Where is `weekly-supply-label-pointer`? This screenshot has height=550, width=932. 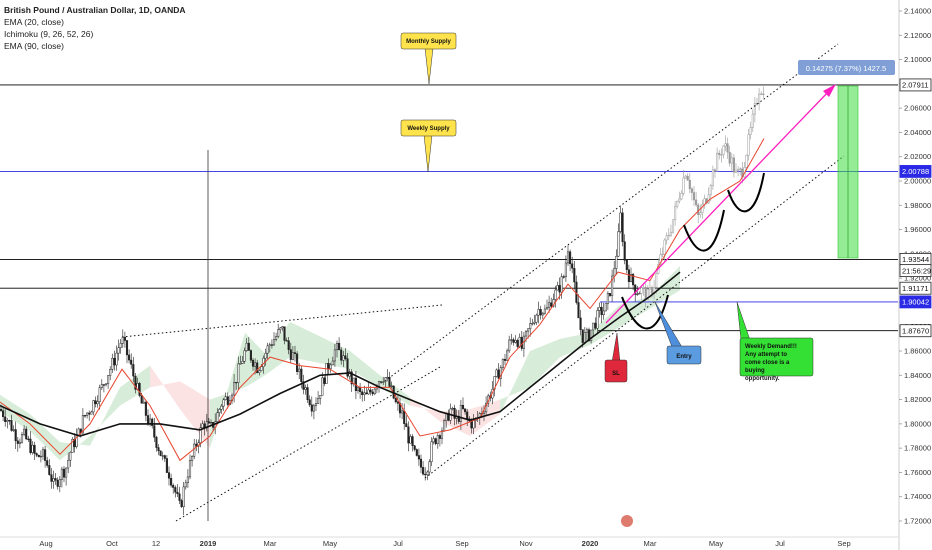 weekly-supply-label-pointer is located at coordinates (428, 153).